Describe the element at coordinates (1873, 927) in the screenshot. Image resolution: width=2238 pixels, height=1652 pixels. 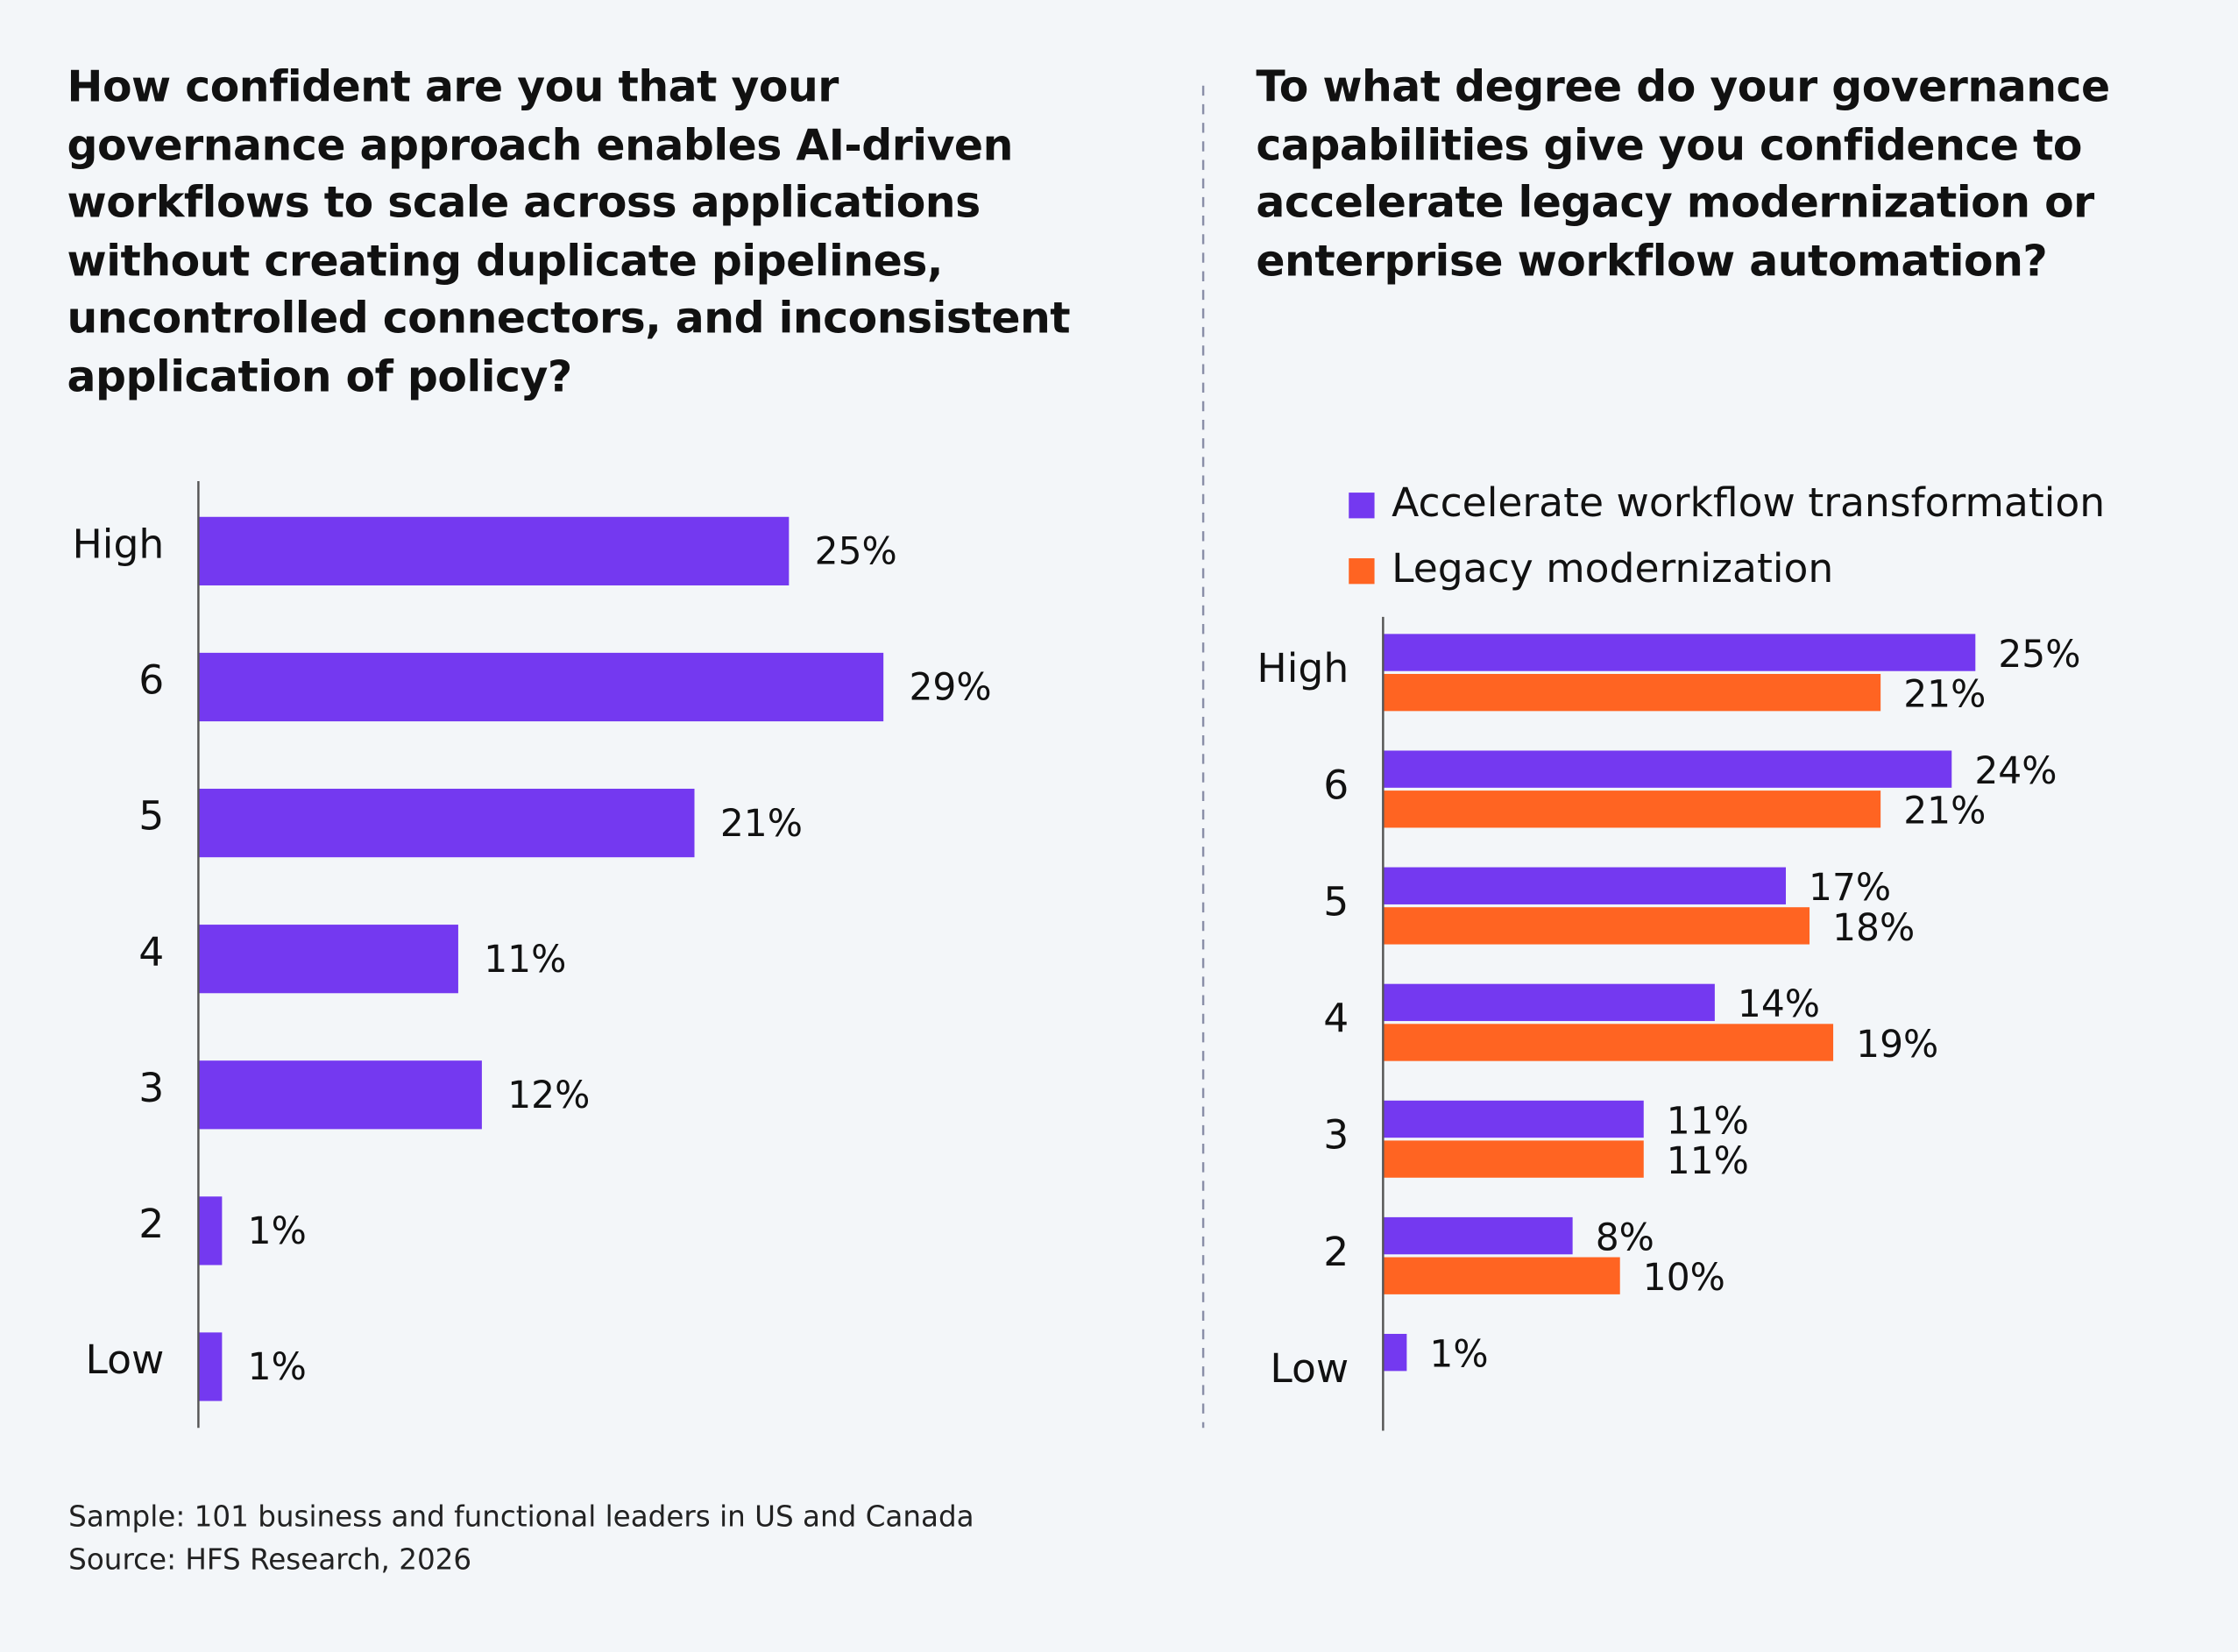
I see `value-label: 18%` at that location.